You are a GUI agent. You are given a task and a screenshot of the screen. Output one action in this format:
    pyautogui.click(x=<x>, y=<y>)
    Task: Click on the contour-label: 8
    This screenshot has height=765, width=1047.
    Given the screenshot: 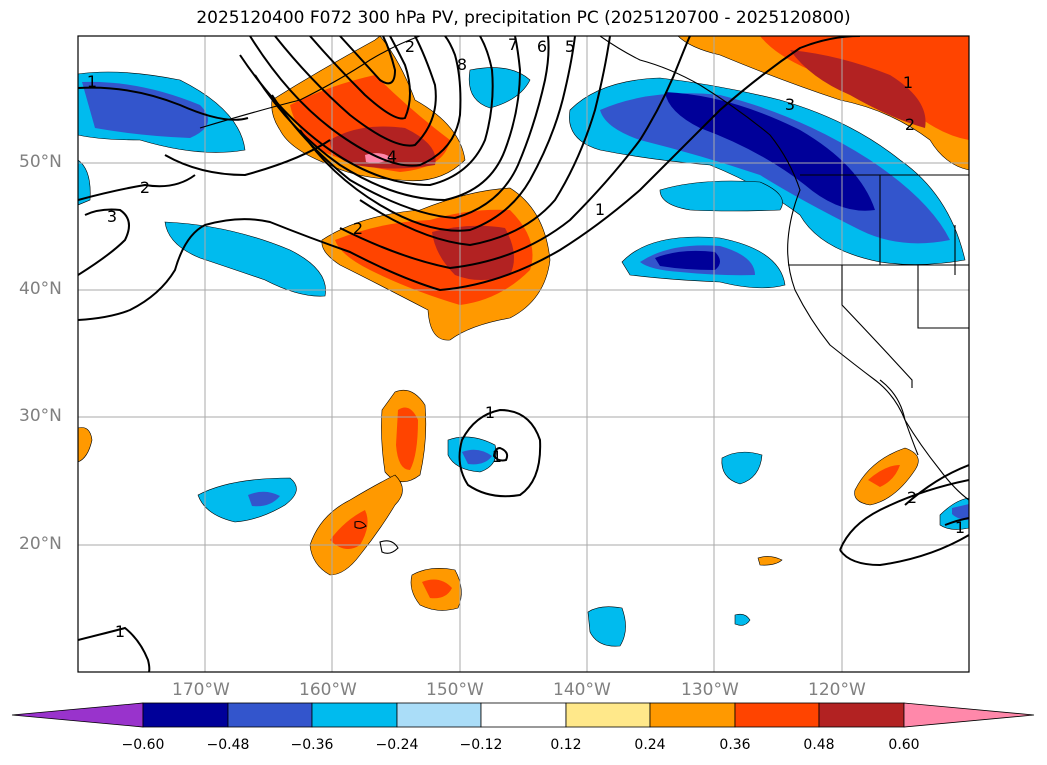 What is the action you would take?
    pyautogui.click(x=462, y=64)
    